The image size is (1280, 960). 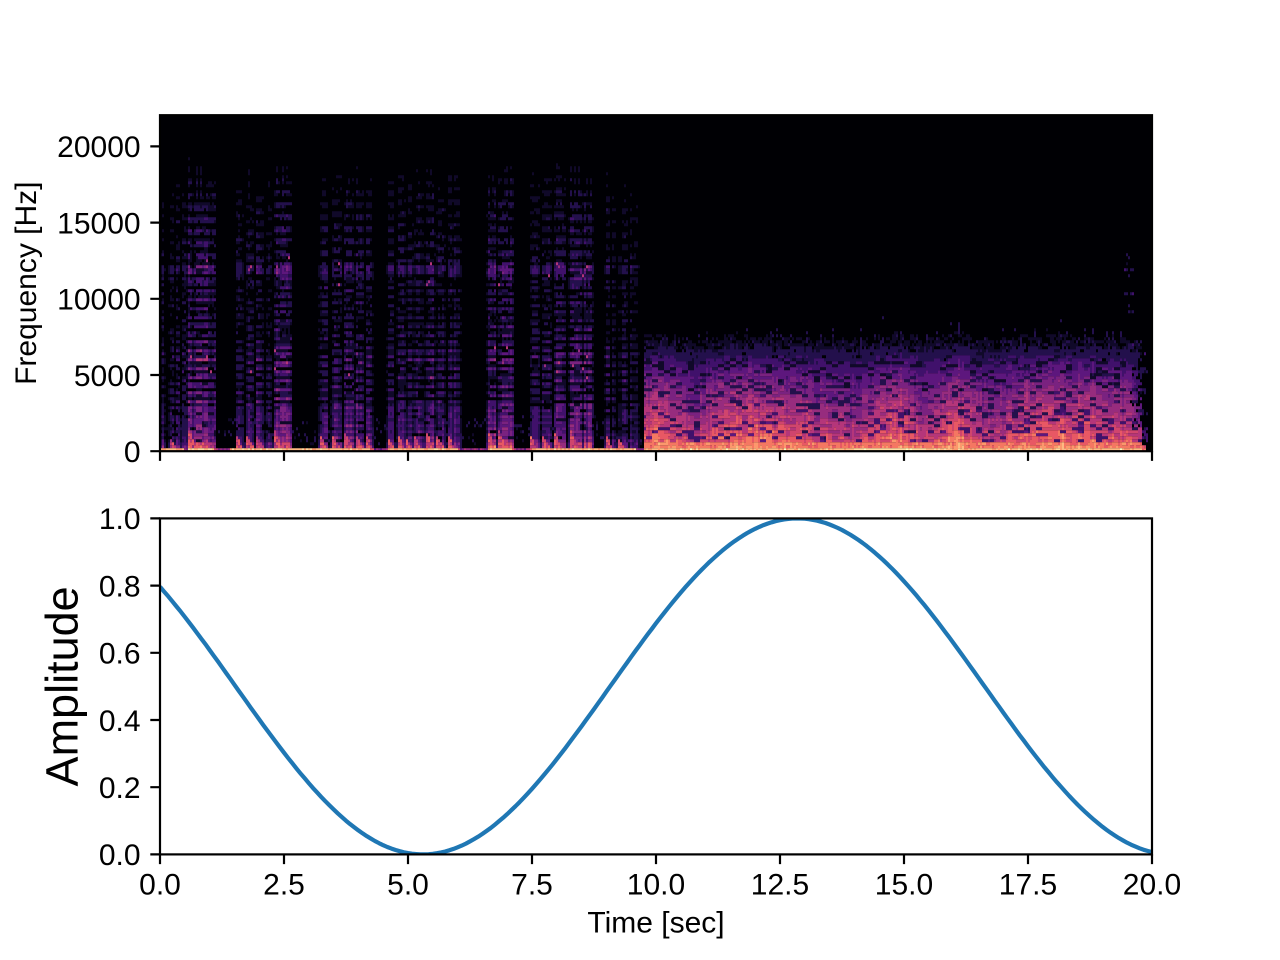 I want to click on svg-text: 1.0, so click(x=120, y=519).